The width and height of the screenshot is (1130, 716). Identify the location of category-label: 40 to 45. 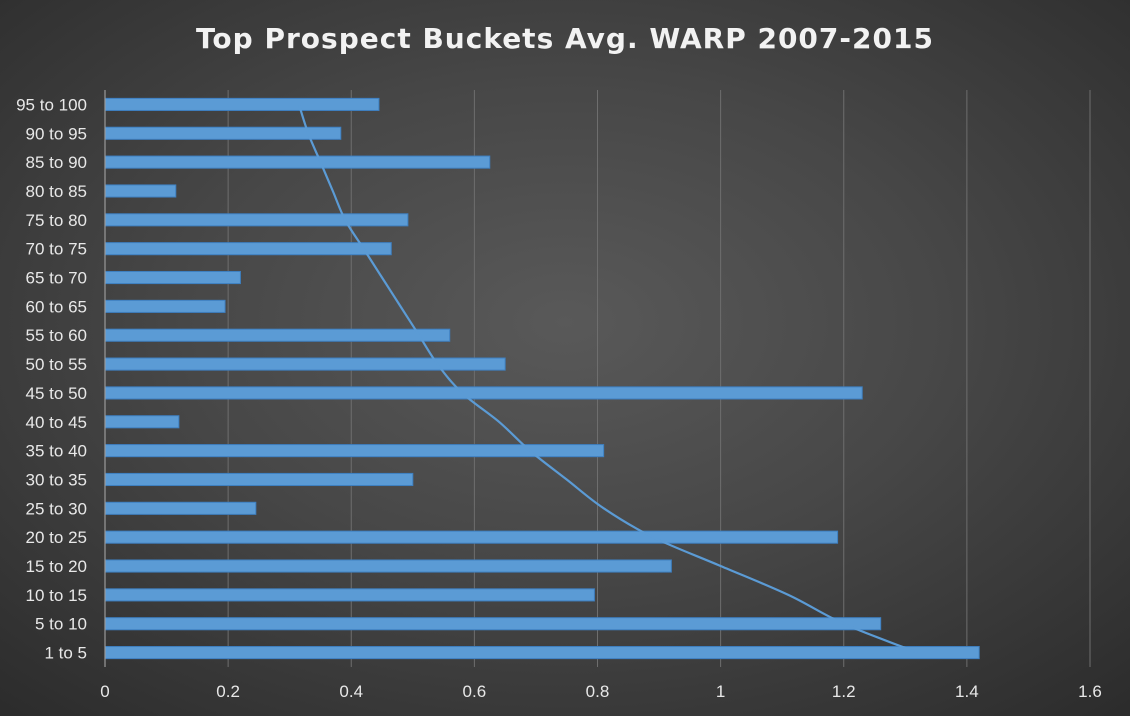
(56, 422).